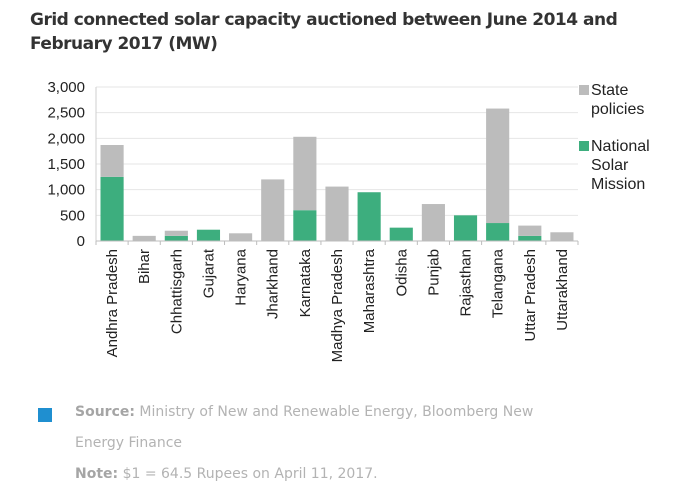  What do you see at coordinates (208, 235) in the screenshot?
I see `bar-national-solar-mission-gujarat` at bounding box center [208, 235].